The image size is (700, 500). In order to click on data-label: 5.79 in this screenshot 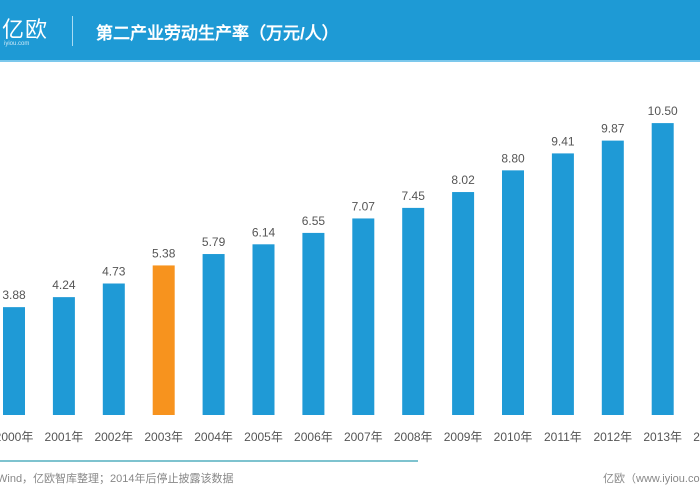, I will do `click(214, 242)`.